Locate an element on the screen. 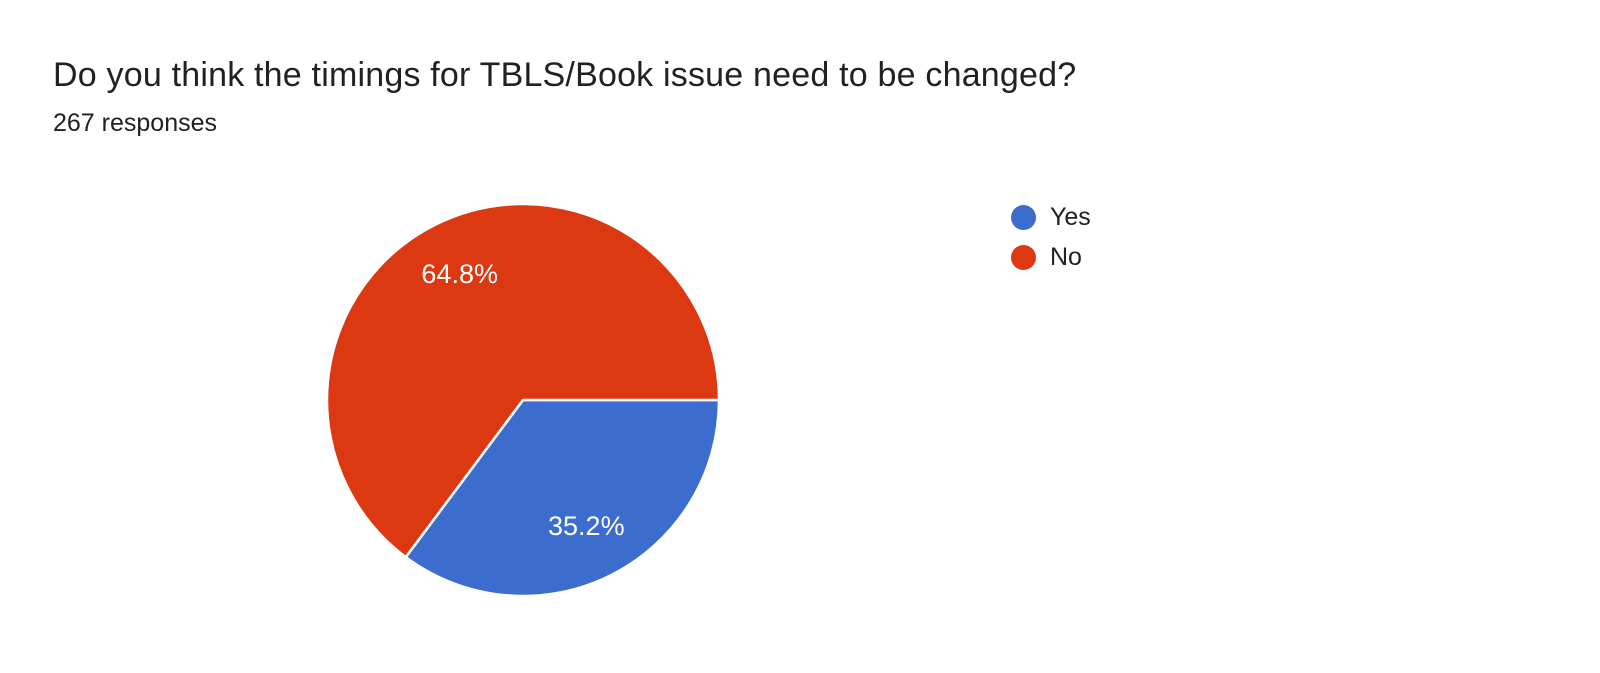 The width and height of the screenshot is (1600, 673). pie-slice-yes is located at coordinates (562, 498).